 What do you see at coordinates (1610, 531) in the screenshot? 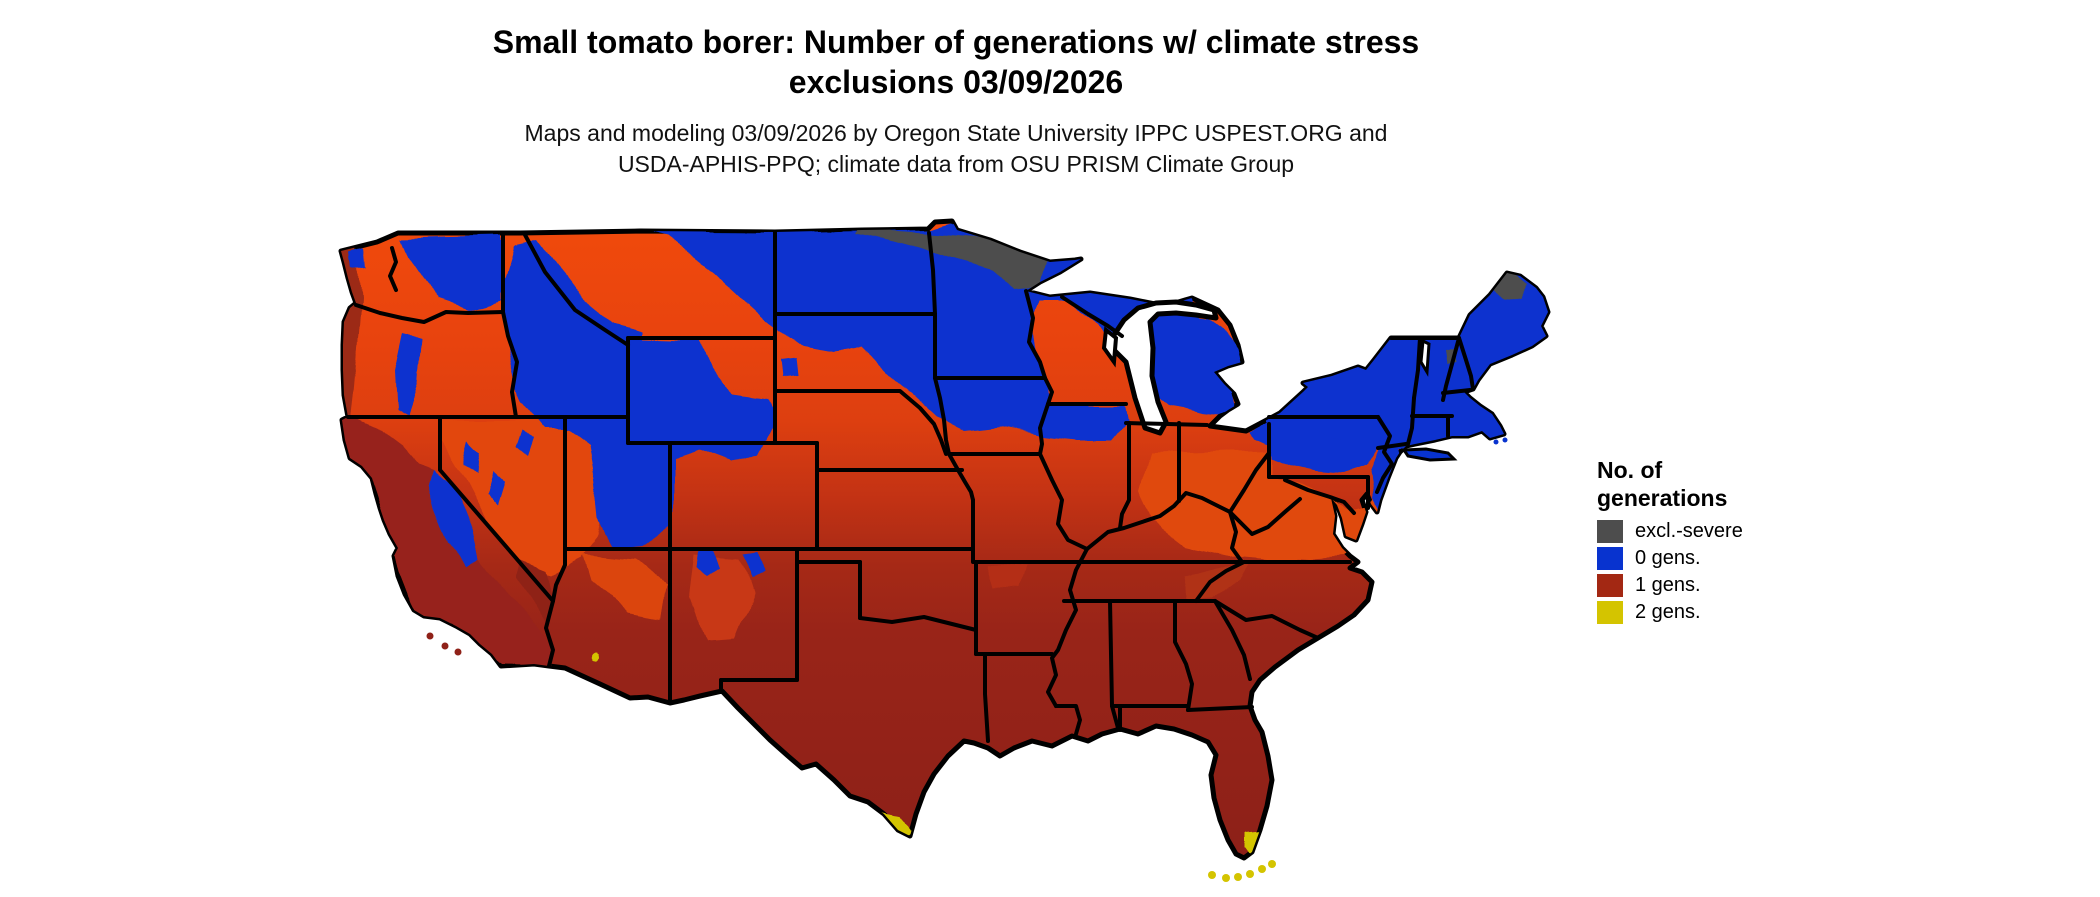
I see `legend-swatch-excl-severe` at bounding box center [1610, 531].